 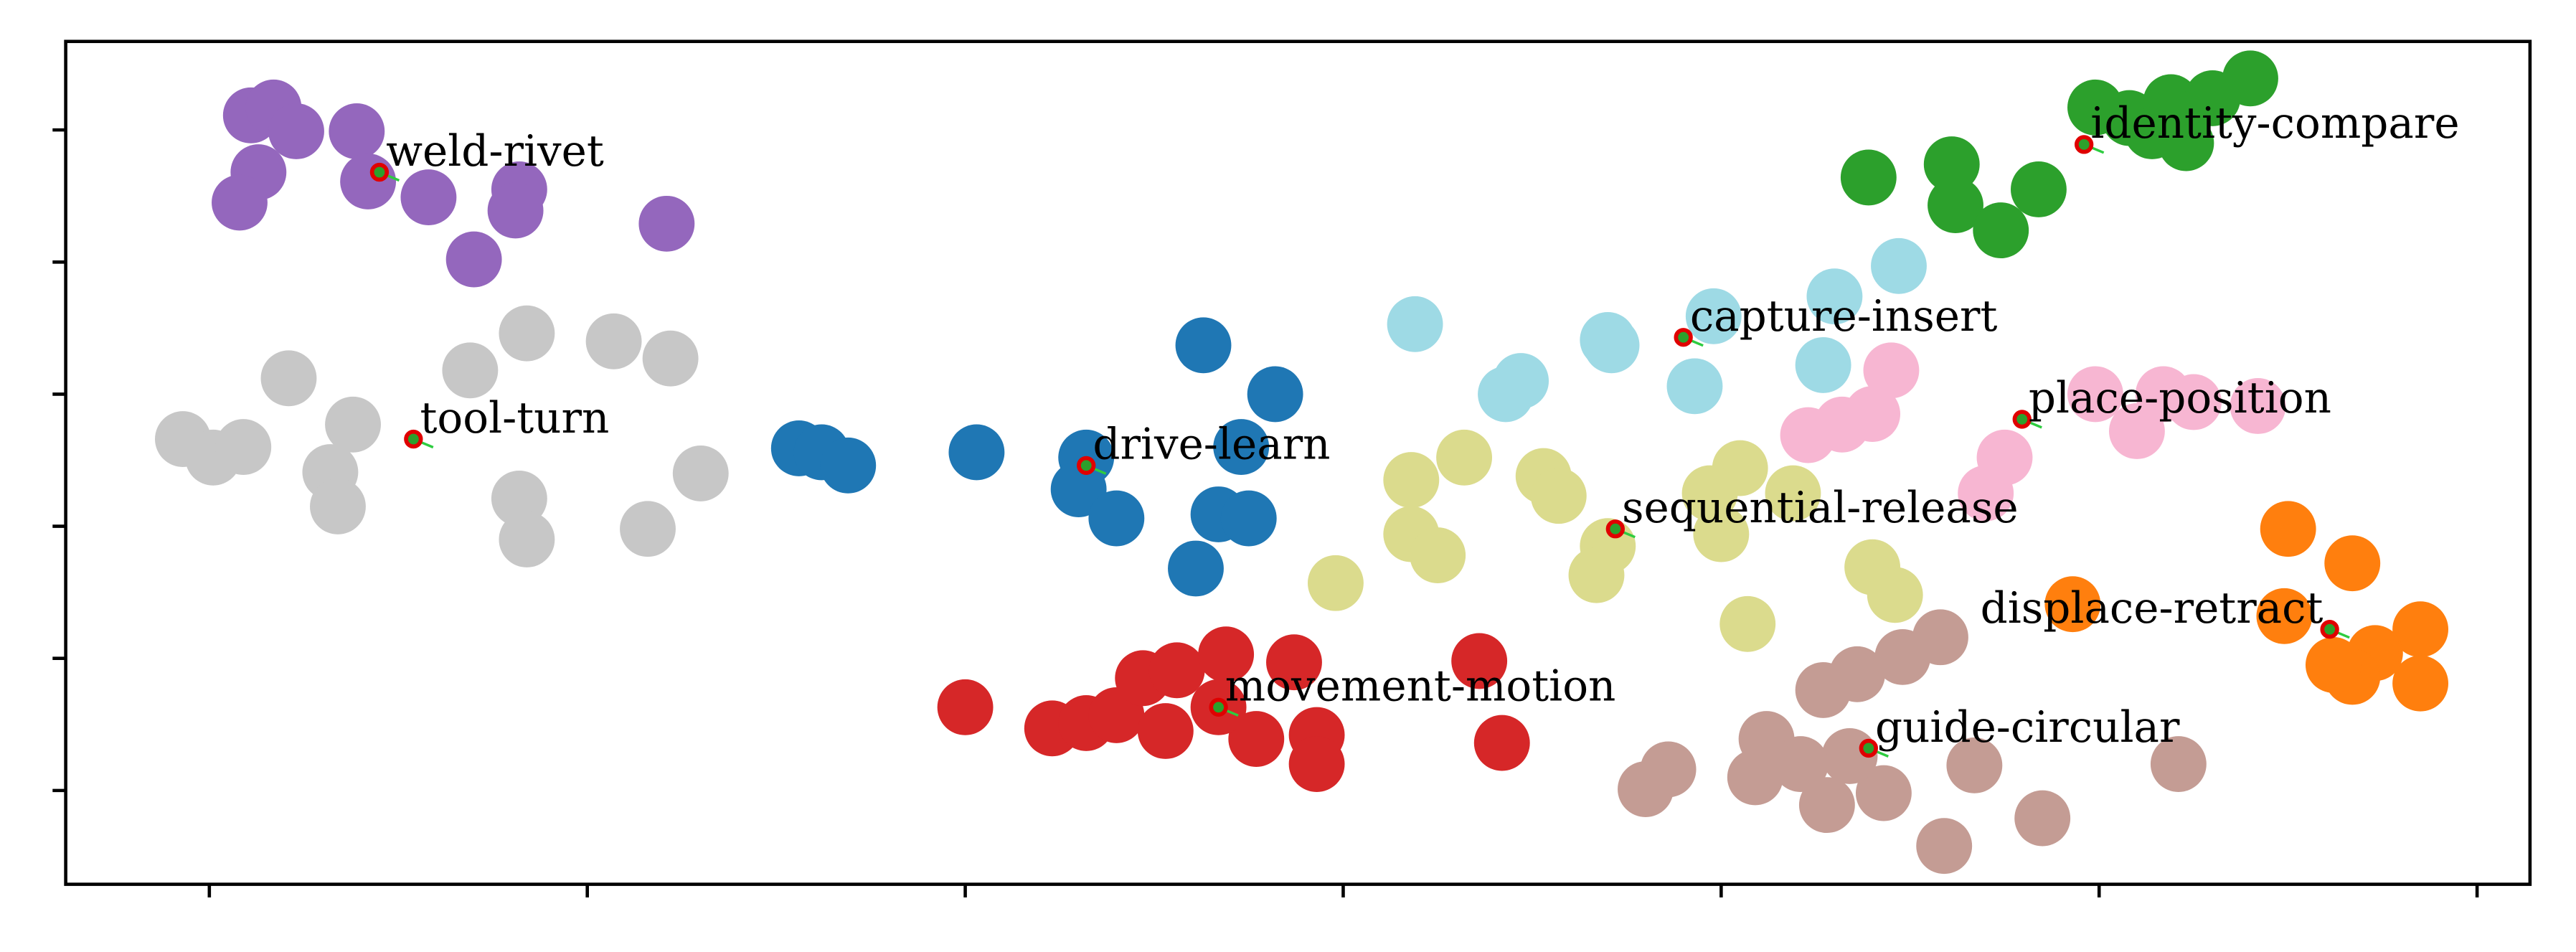 What do you see at coordinates (495, 151) in the screenshot?
I see `cluster-label: weld-rivet` at bounding box center [495, 151].